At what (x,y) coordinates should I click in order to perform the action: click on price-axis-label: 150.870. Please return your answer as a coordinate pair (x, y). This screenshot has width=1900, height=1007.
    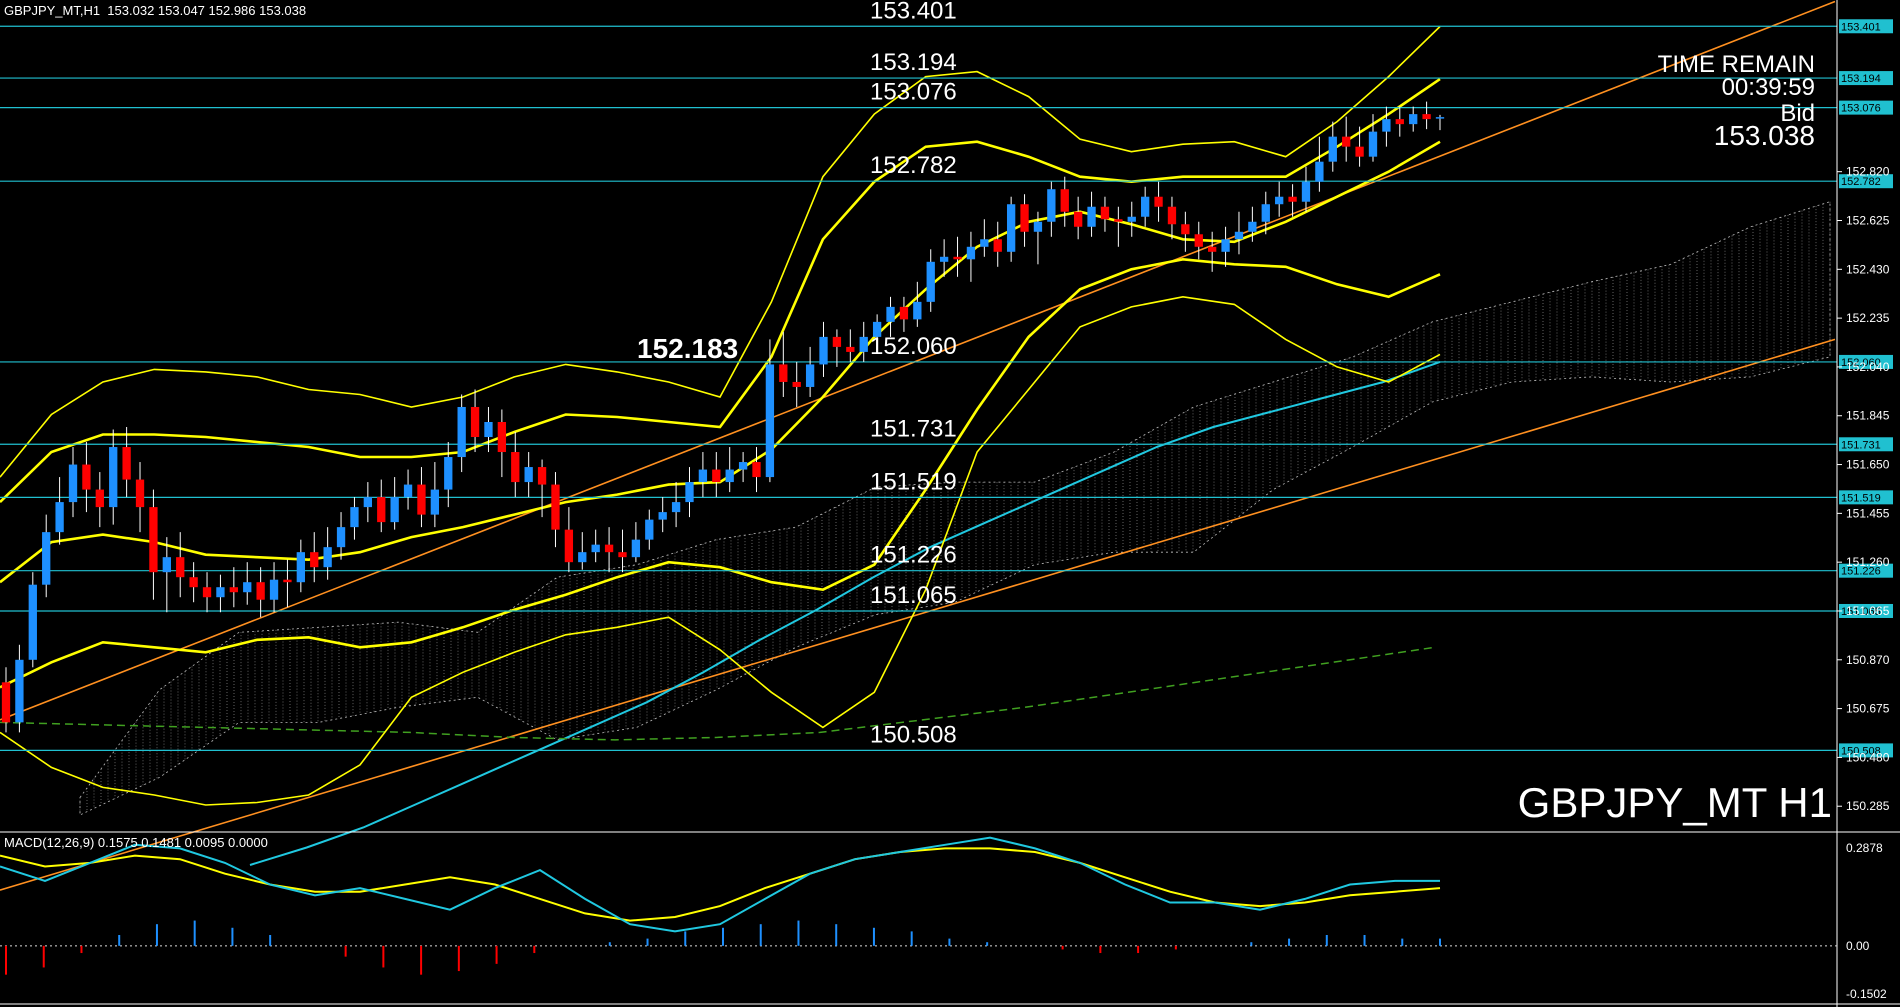
    Looking at the image, I should click on (1868, 660).